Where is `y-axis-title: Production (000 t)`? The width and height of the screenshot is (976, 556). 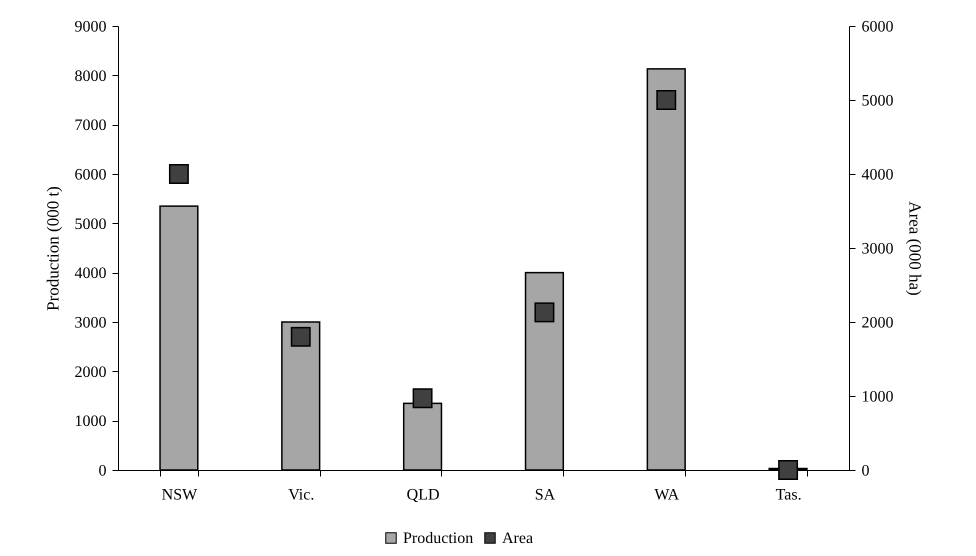 y-axis-title: Production (000 t) is located at coordinates (53, 248).